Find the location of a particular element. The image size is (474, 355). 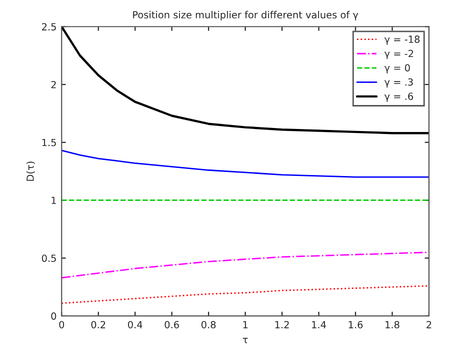

x-tick-label: 1.2 is located at coordinates (282, 324).